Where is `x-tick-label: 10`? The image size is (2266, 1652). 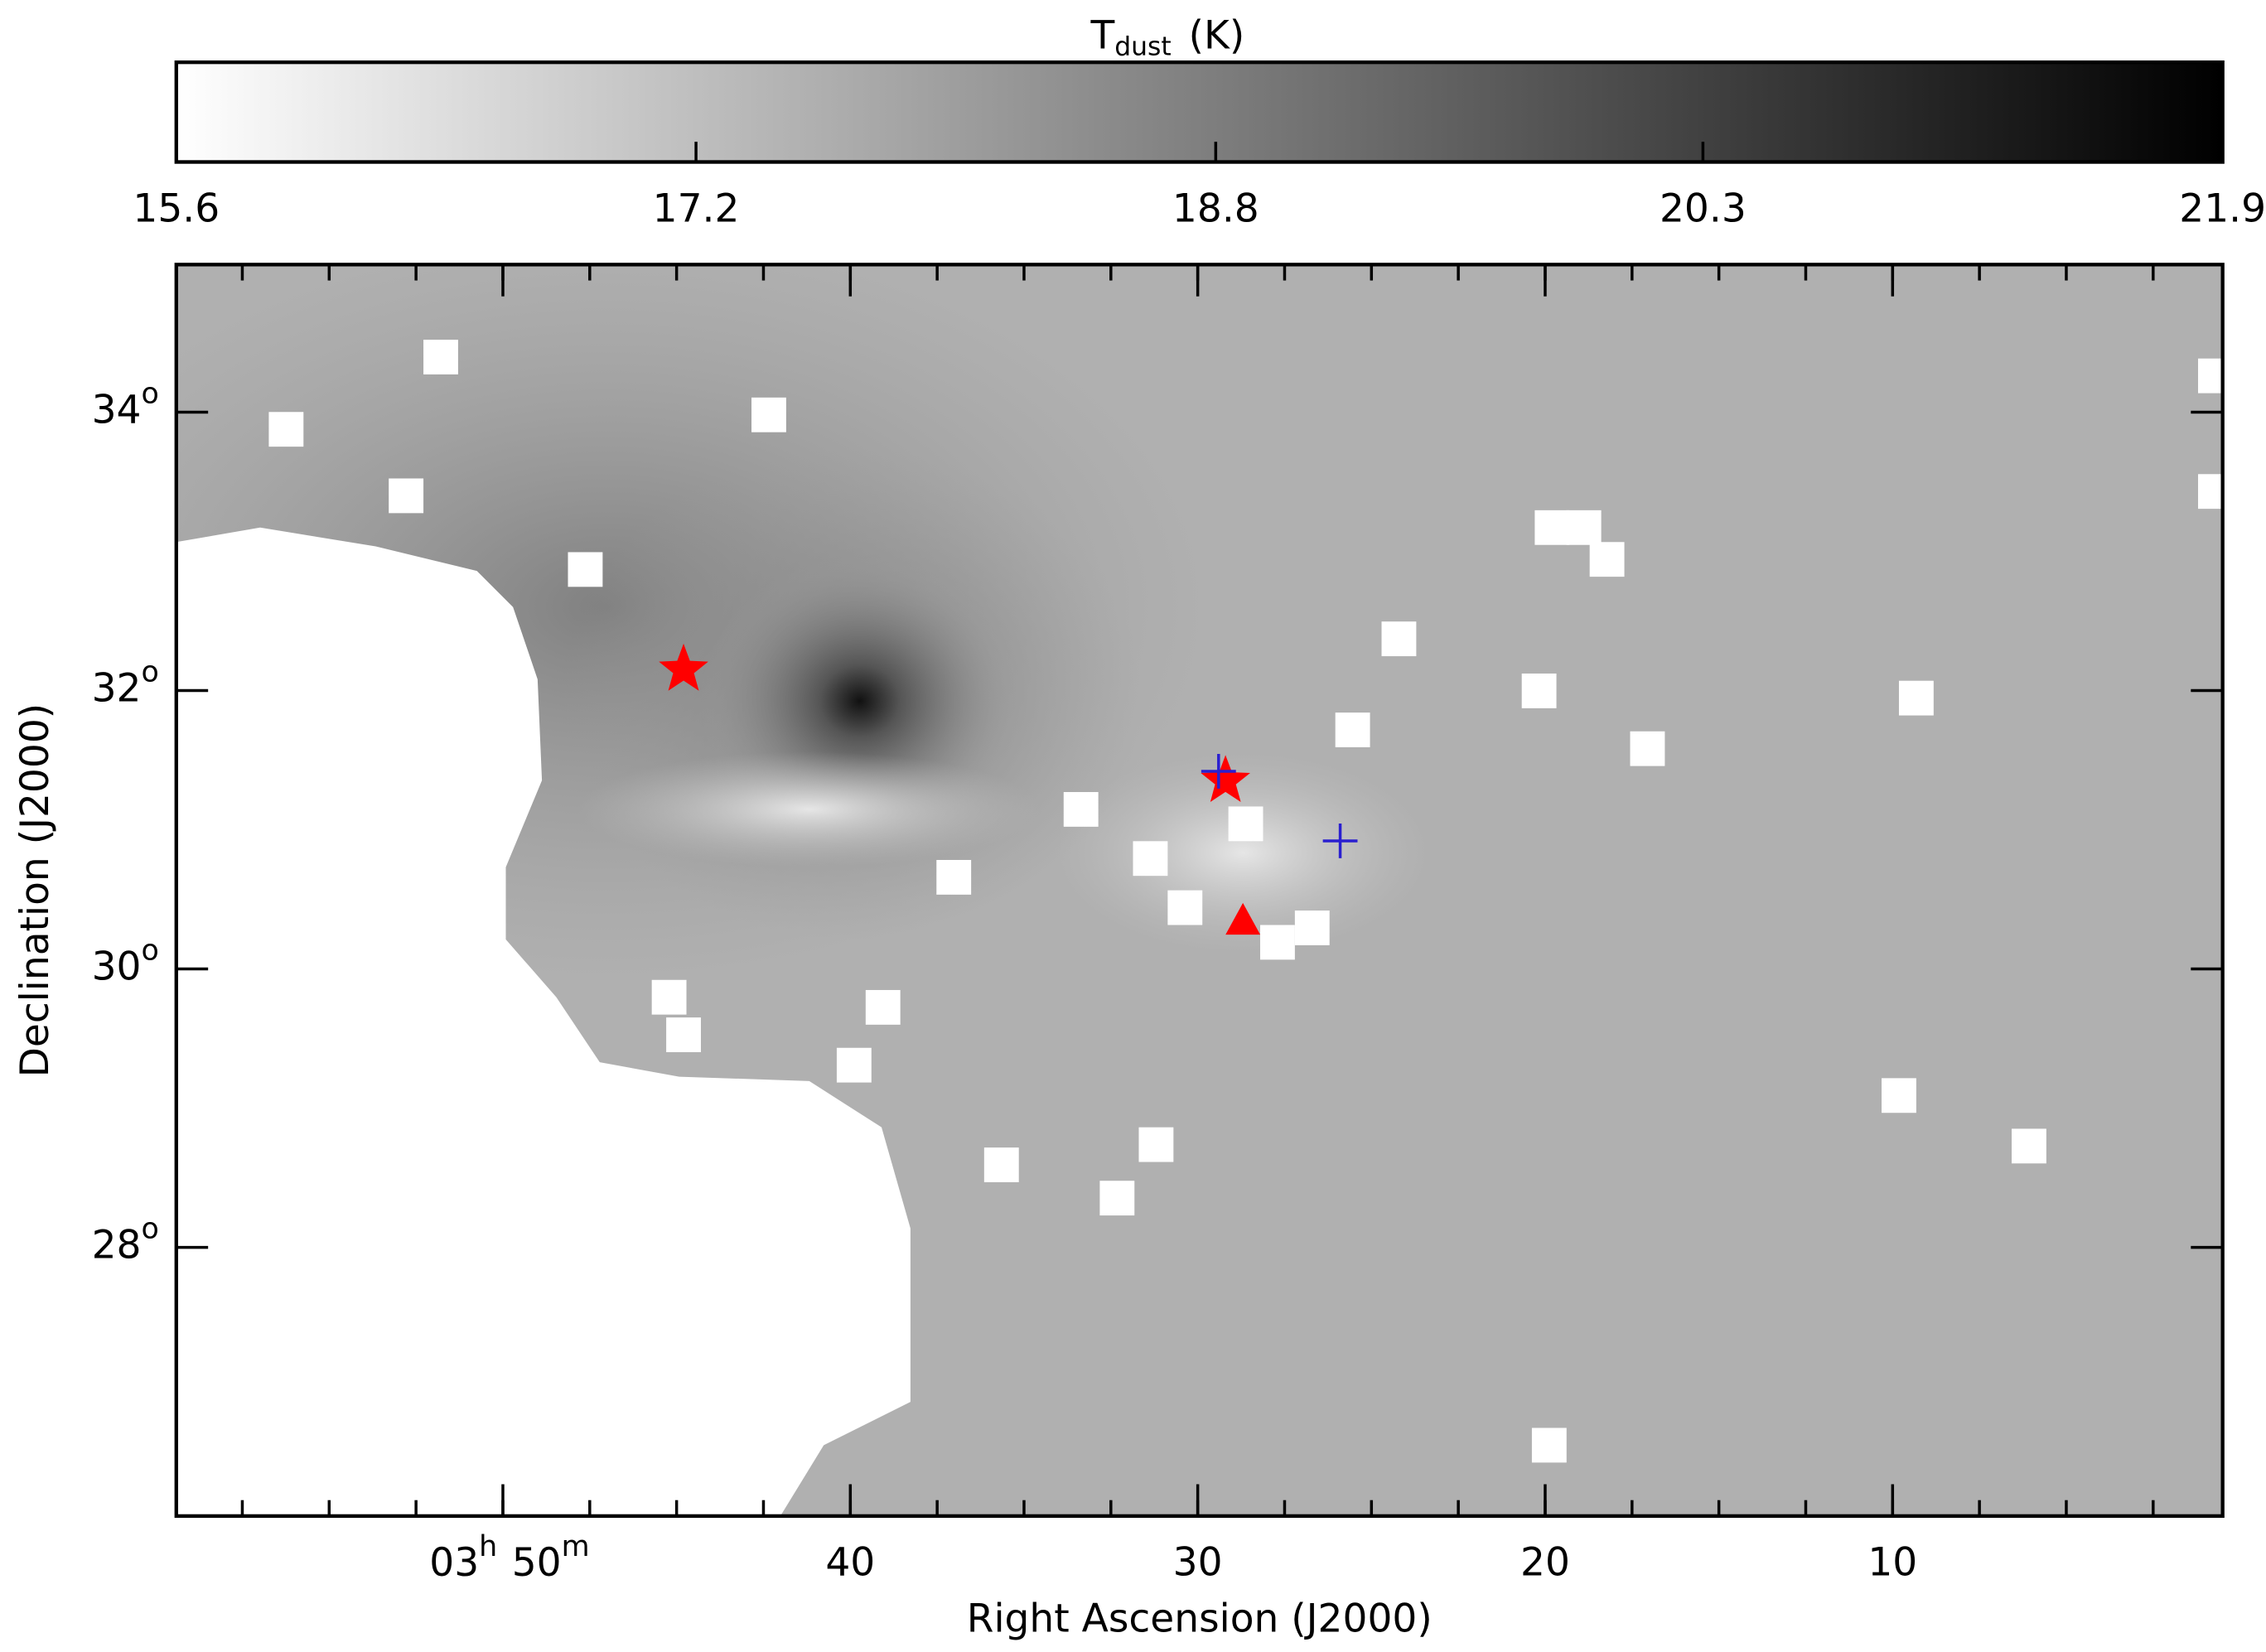 x-tick-label: 10 is located at coordinates (1892, 1563).